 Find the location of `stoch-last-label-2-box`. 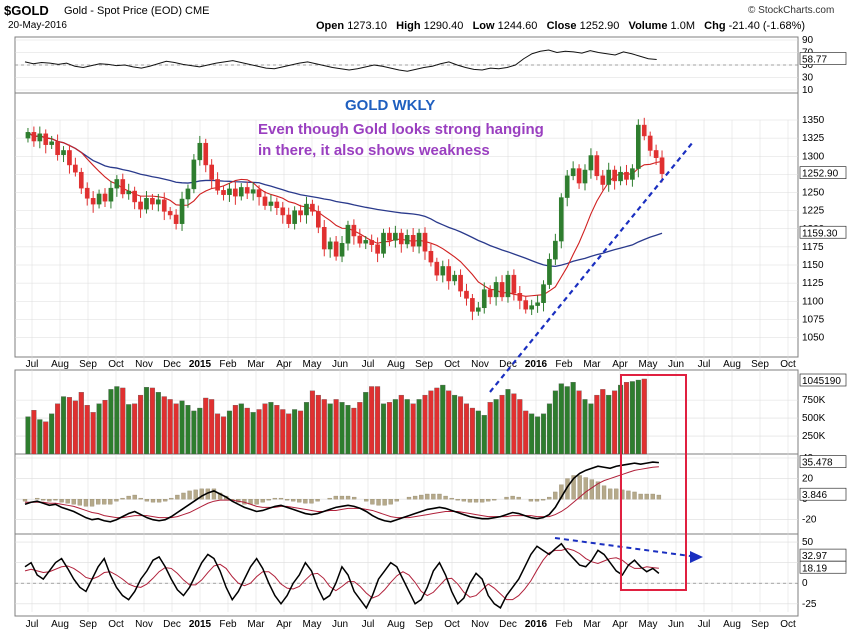

stoch-last-label-2-box is located at coordinates (823, 567).